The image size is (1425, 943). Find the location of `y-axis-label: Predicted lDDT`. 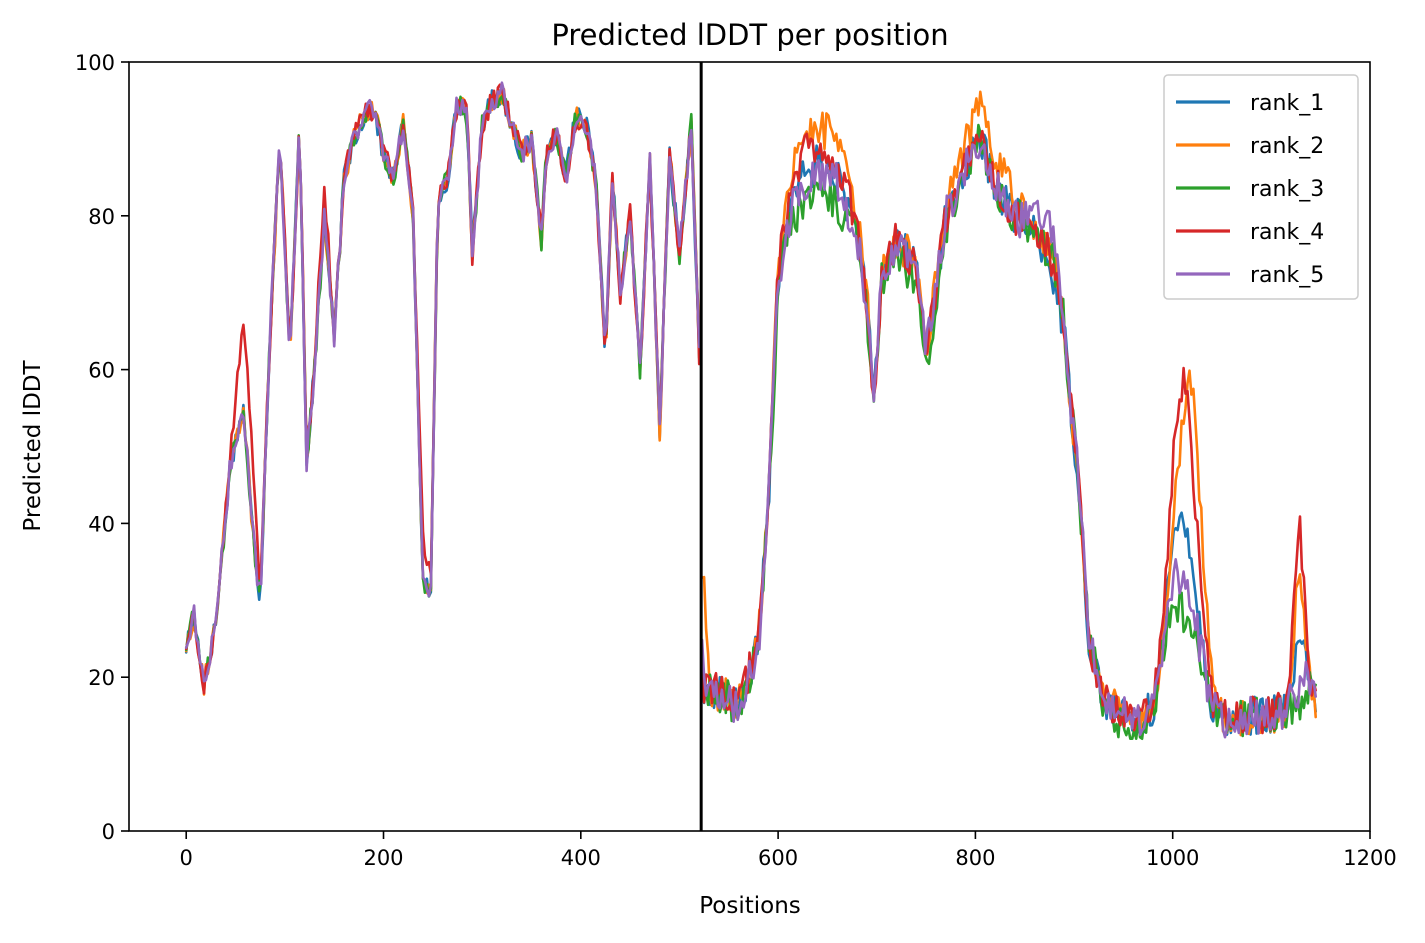

y-axis-label: Predicted lDDT is located at coordinates (33, 445).